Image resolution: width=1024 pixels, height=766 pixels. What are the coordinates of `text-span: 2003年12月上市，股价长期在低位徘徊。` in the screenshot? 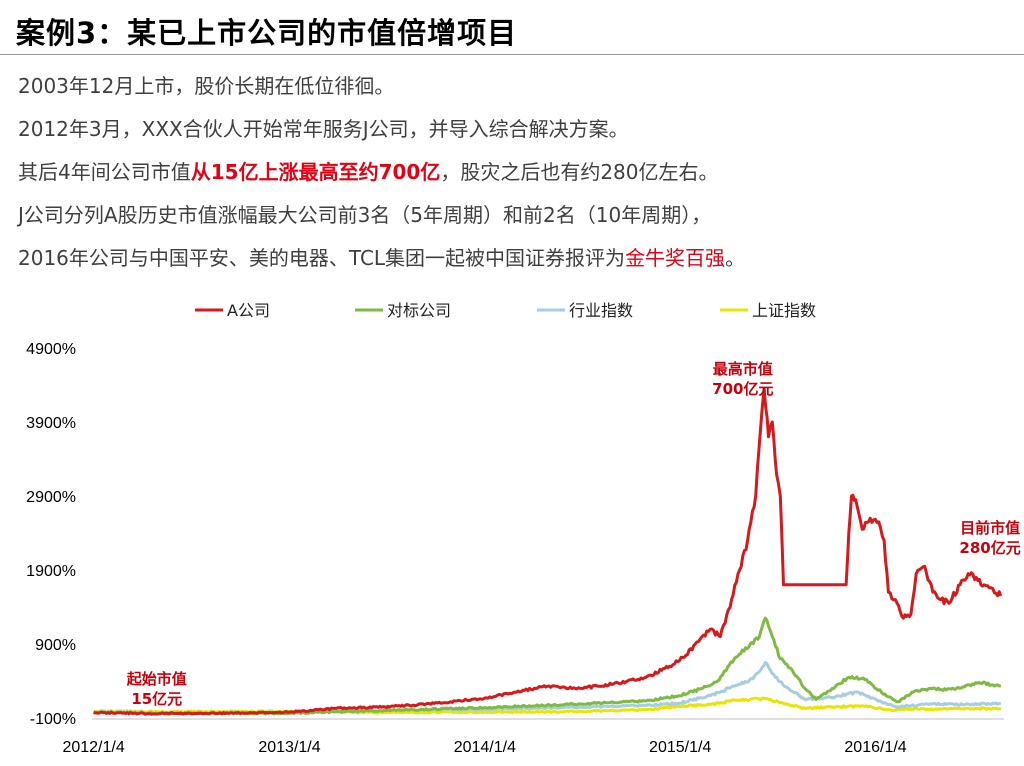 It's located at (206, 86).